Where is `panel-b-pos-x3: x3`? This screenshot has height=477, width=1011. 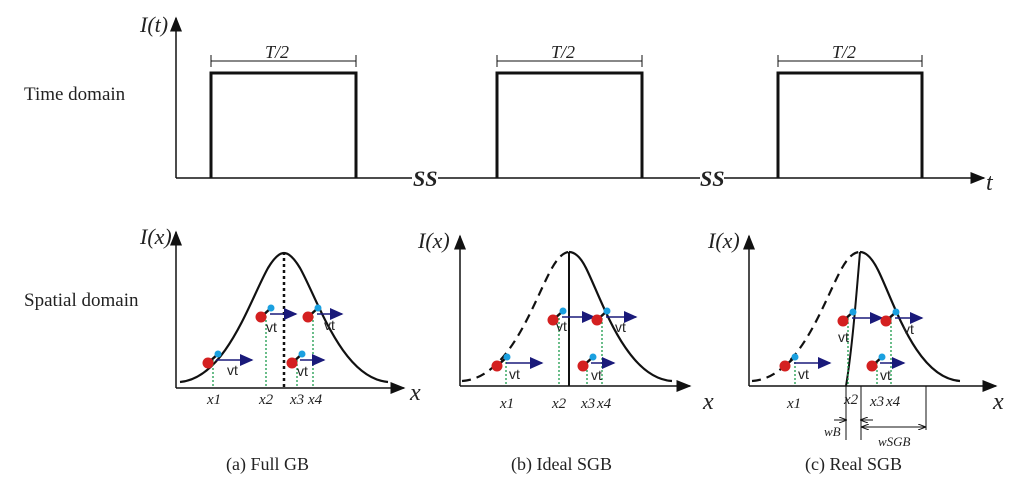 panel-b-pos-x3: x3 is located at coordinates (587, 404).